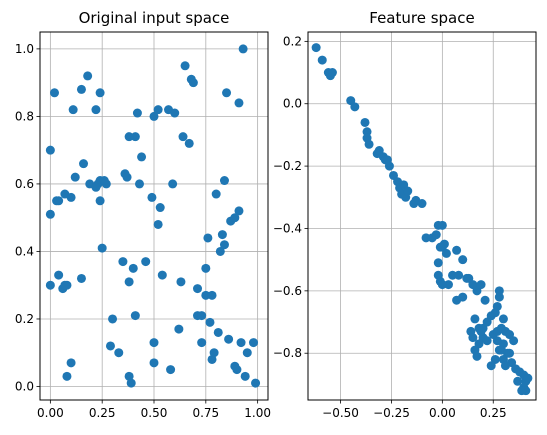 This screenshot has width=547, height=435. I want to click on y-tick-label: −0.4, so click(287, 228).